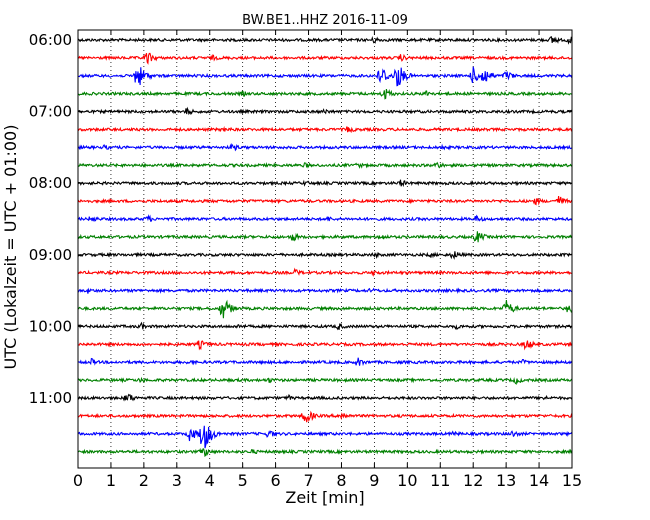  Describe the element at coordinates (407, 480) in the screenshot. I see `x-tick-label: 10` at that location.